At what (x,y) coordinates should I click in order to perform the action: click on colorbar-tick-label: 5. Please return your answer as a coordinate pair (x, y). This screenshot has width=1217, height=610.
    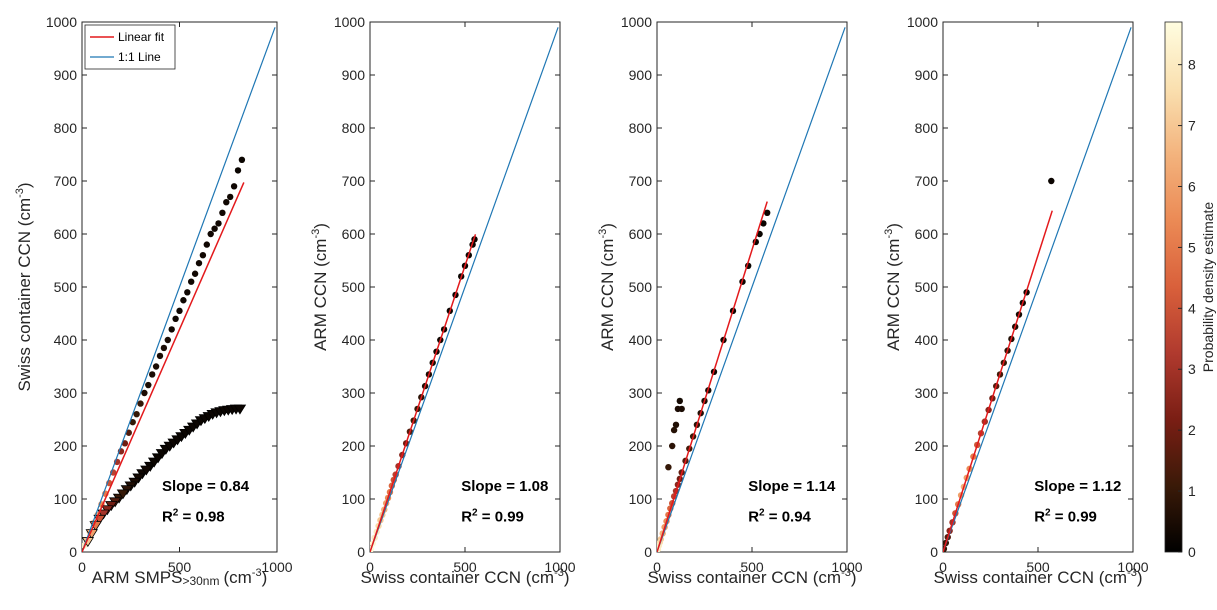
    Looking at the image, I should click on (1192, 247).